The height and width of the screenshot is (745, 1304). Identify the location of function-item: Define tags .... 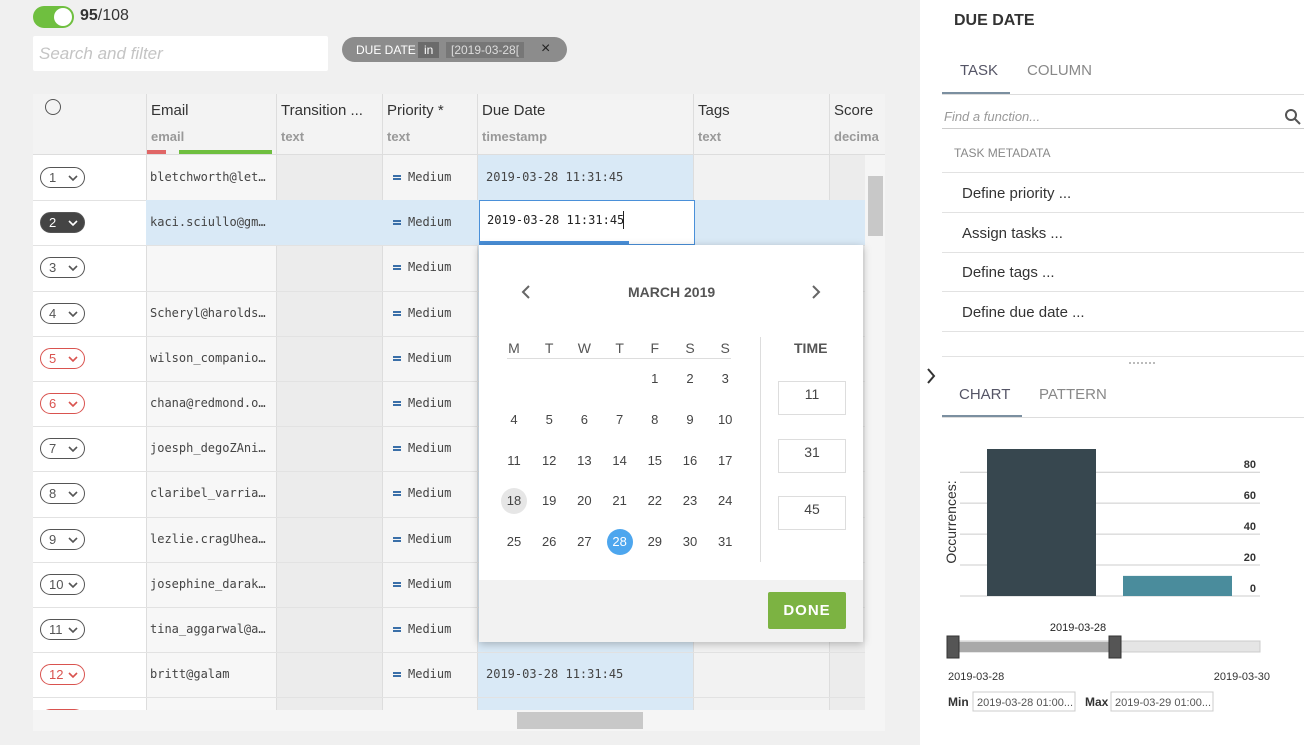
(1008, 272).